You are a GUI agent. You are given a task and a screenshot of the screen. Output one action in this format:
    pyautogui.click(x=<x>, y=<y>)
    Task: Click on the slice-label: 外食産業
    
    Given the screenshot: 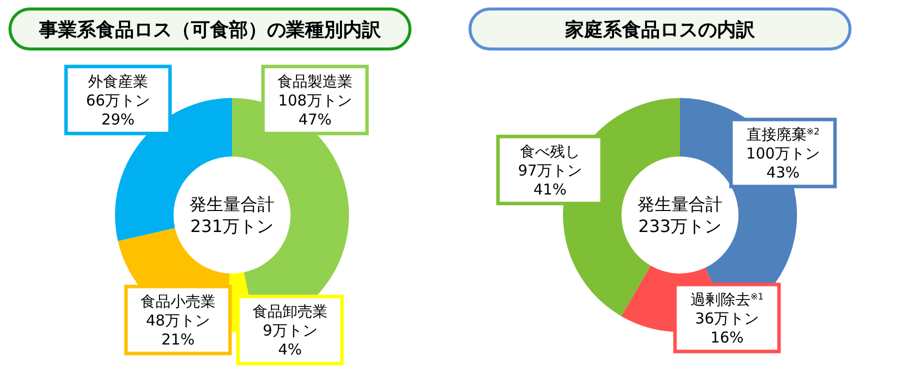 What is the action you would take?
    pyautogui.click(x=118, y=81)
    